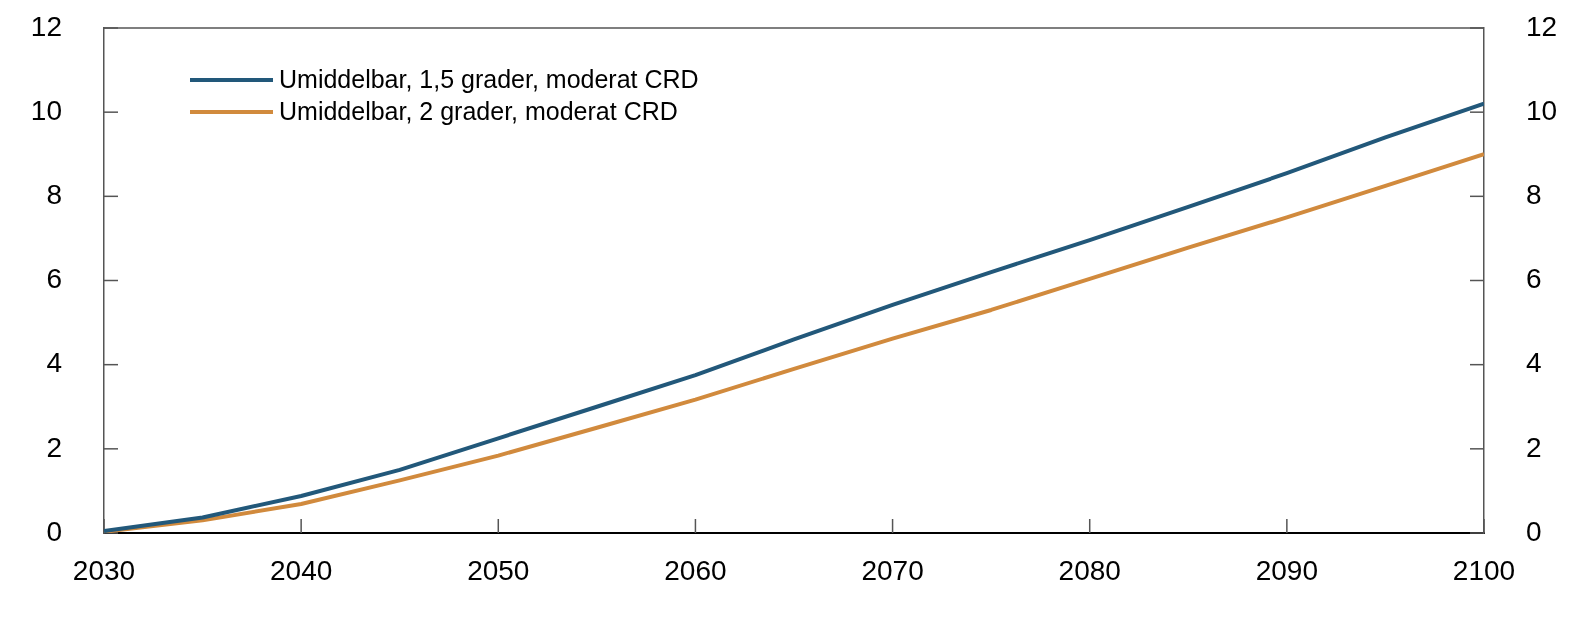 Image resolution: width=1594 pixels, height=632 pixels. Describe the element at coordinates (1542, 26) in the screenshot. I see `y2-tick-label: 12` at that location.